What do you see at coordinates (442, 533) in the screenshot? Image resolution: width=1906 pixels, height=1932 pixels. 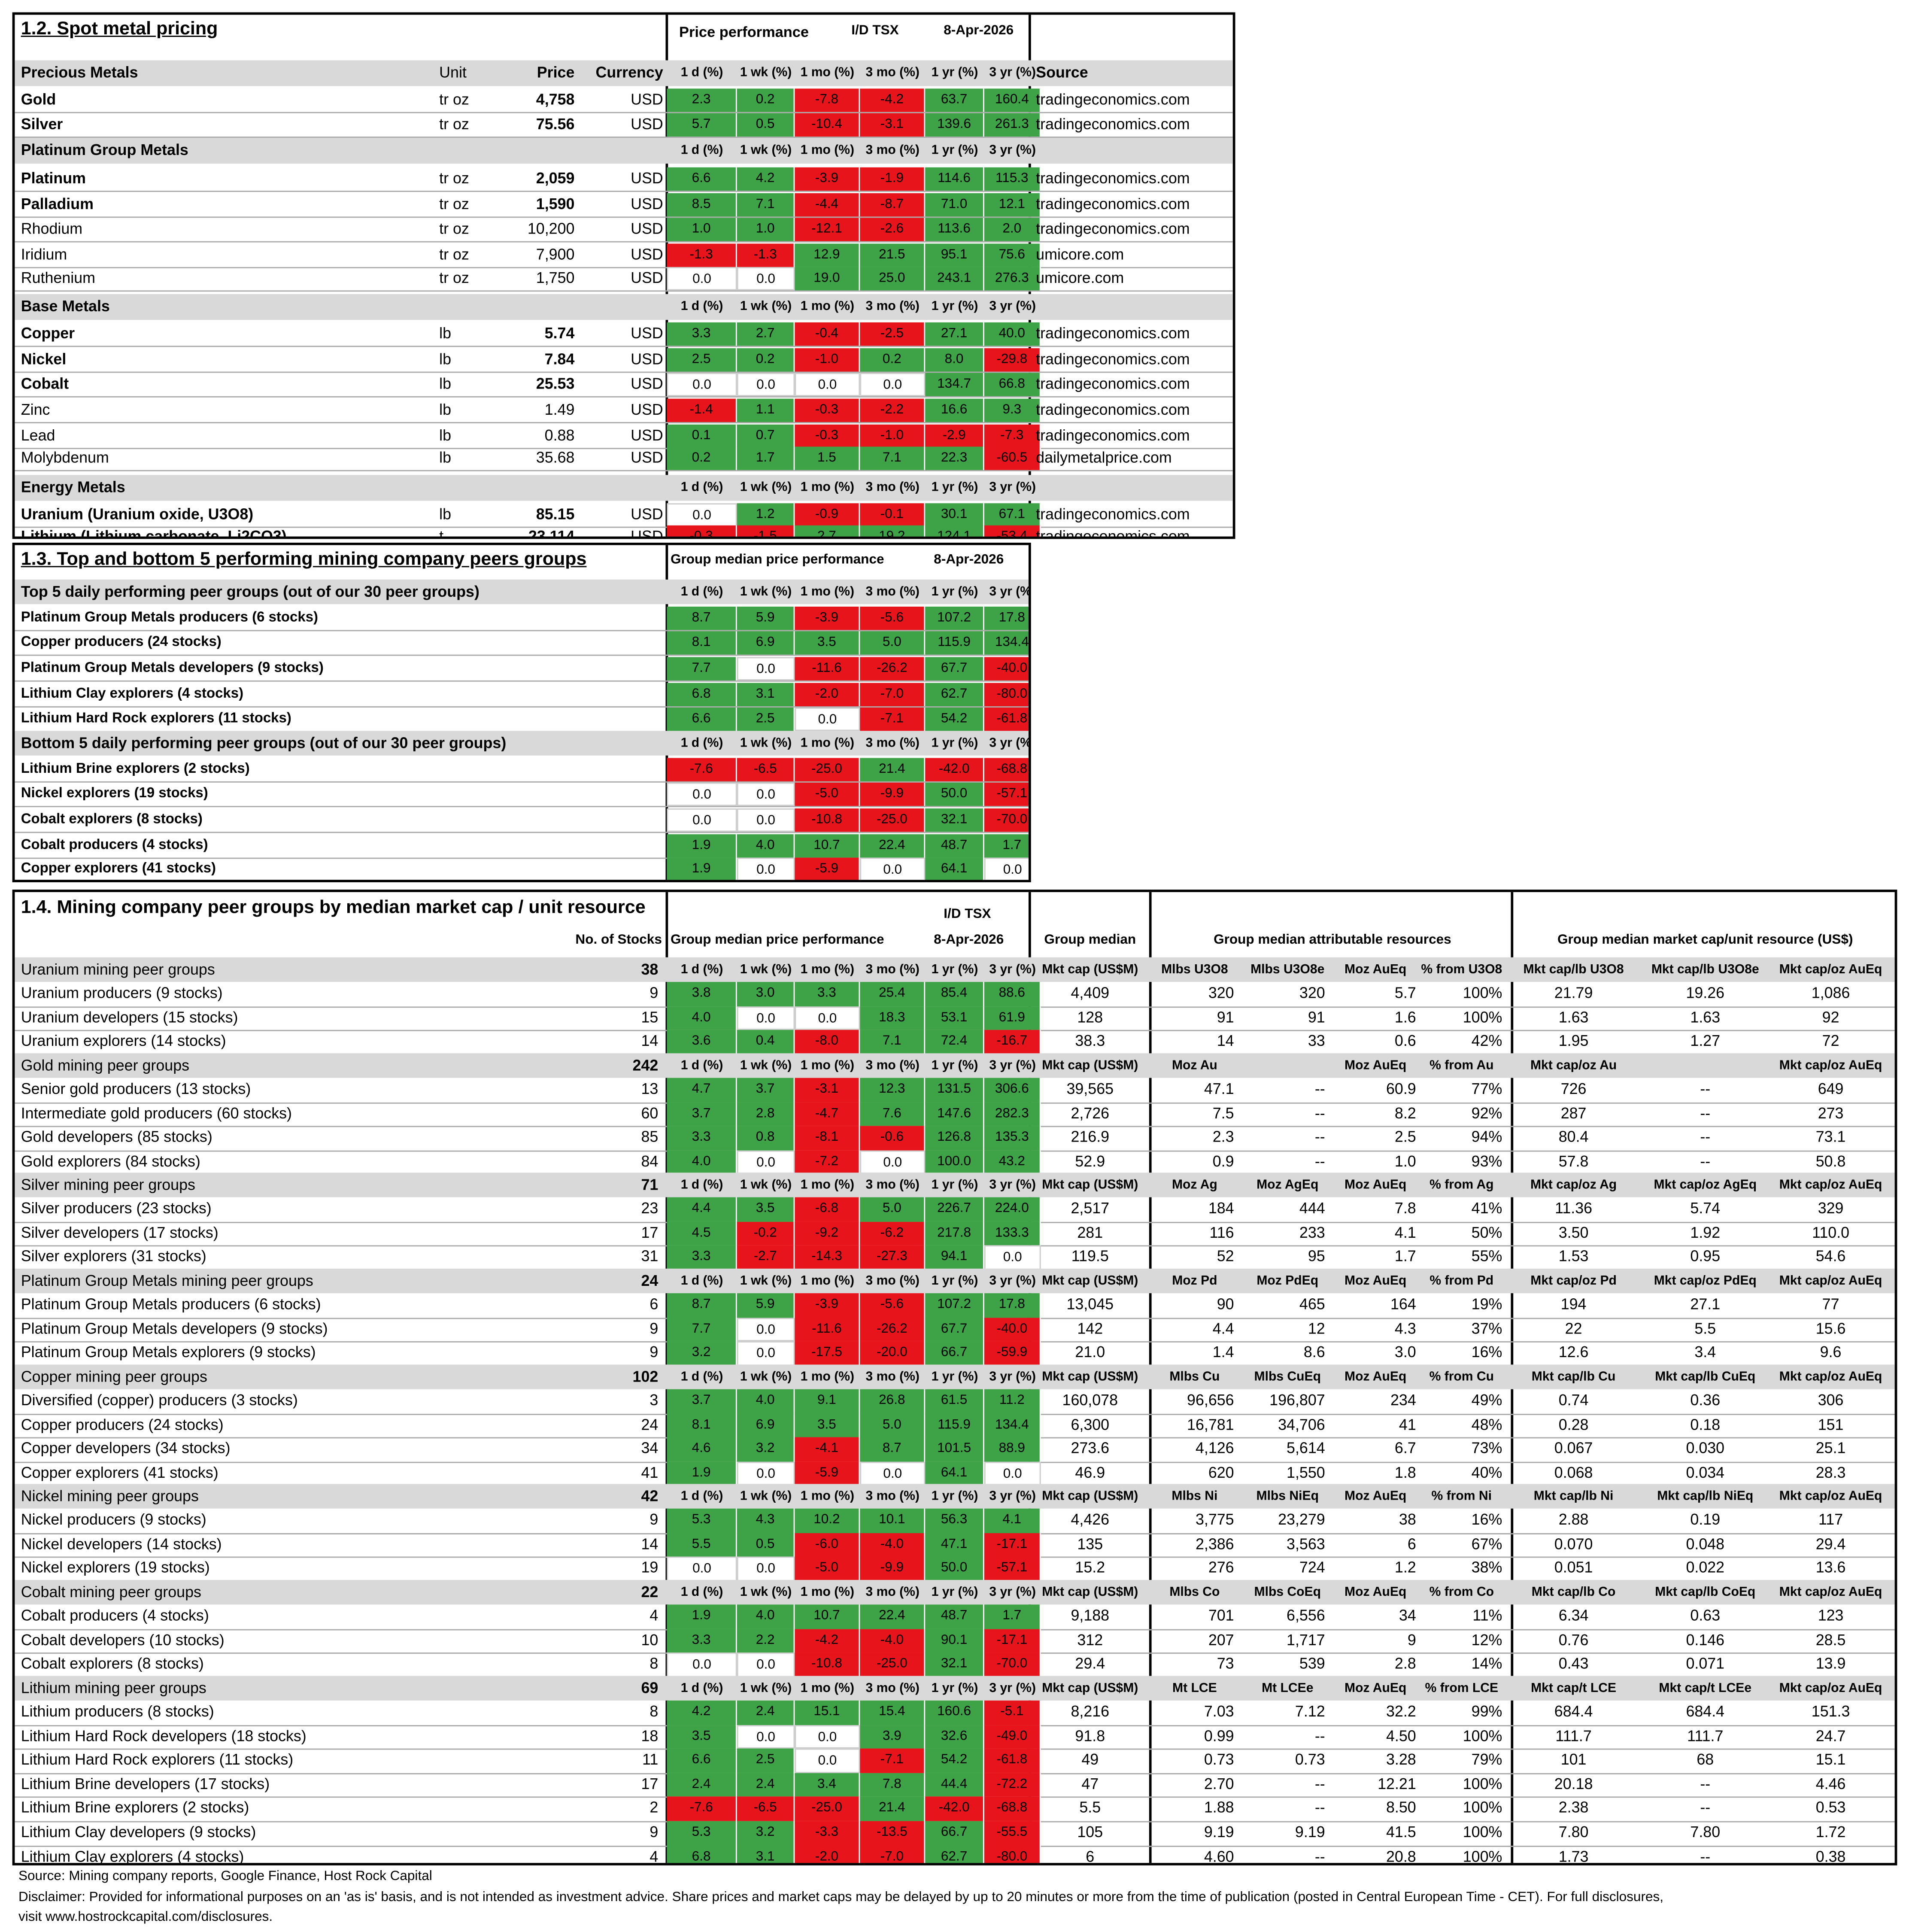 I see `metal-unit: t` at bounding box center [442, 533].